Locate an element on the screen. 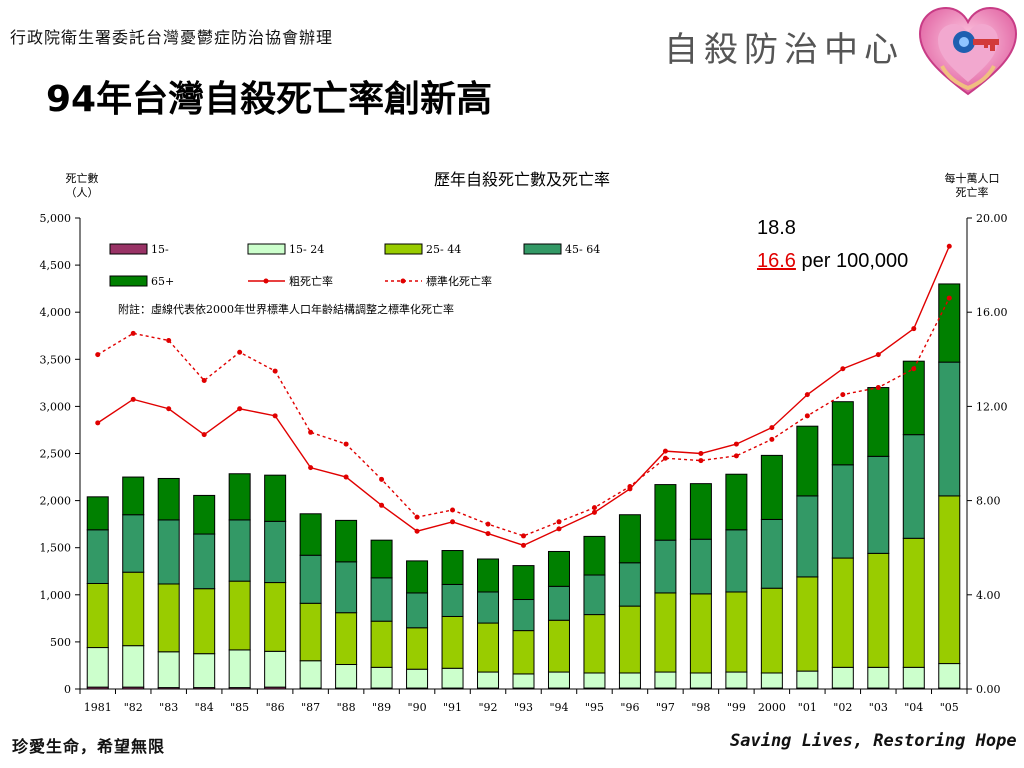 The image size is (1024, 768). x-tick-label: "89 is located at coordinates (381, 707).